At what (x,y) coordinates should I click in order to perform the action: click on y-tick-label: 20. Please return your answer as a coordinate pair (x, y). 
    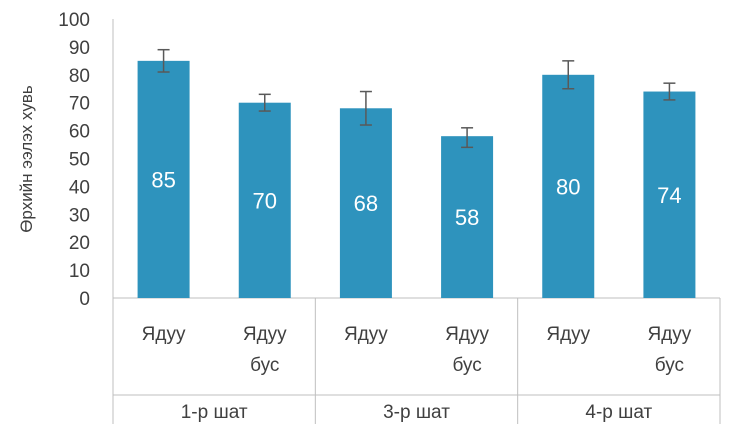
    Looking at the image, I should click on (79, 243).